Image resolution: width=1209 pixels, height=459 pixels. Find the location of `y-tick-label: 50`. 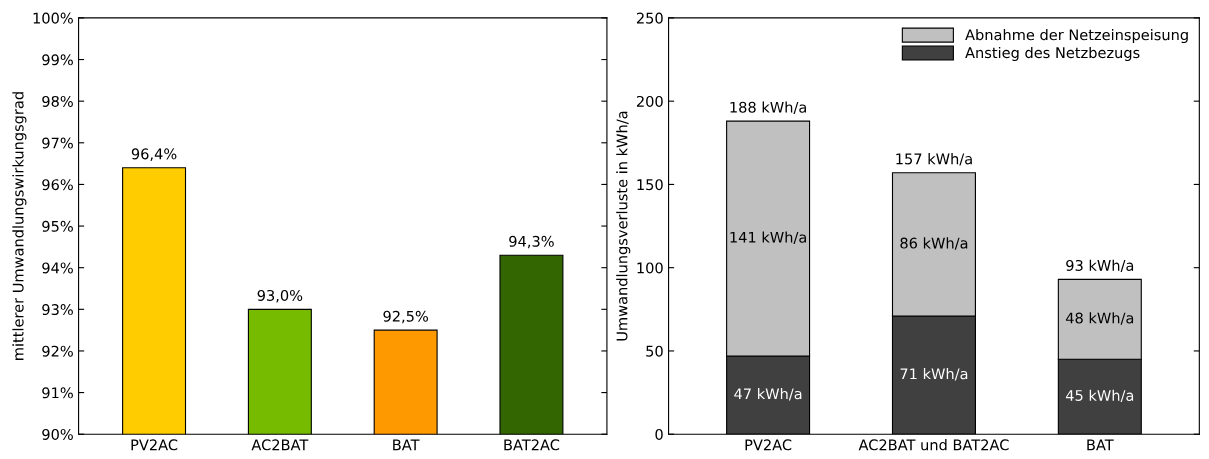

y-tick-label: 50 is located at coordinates (654, 351).